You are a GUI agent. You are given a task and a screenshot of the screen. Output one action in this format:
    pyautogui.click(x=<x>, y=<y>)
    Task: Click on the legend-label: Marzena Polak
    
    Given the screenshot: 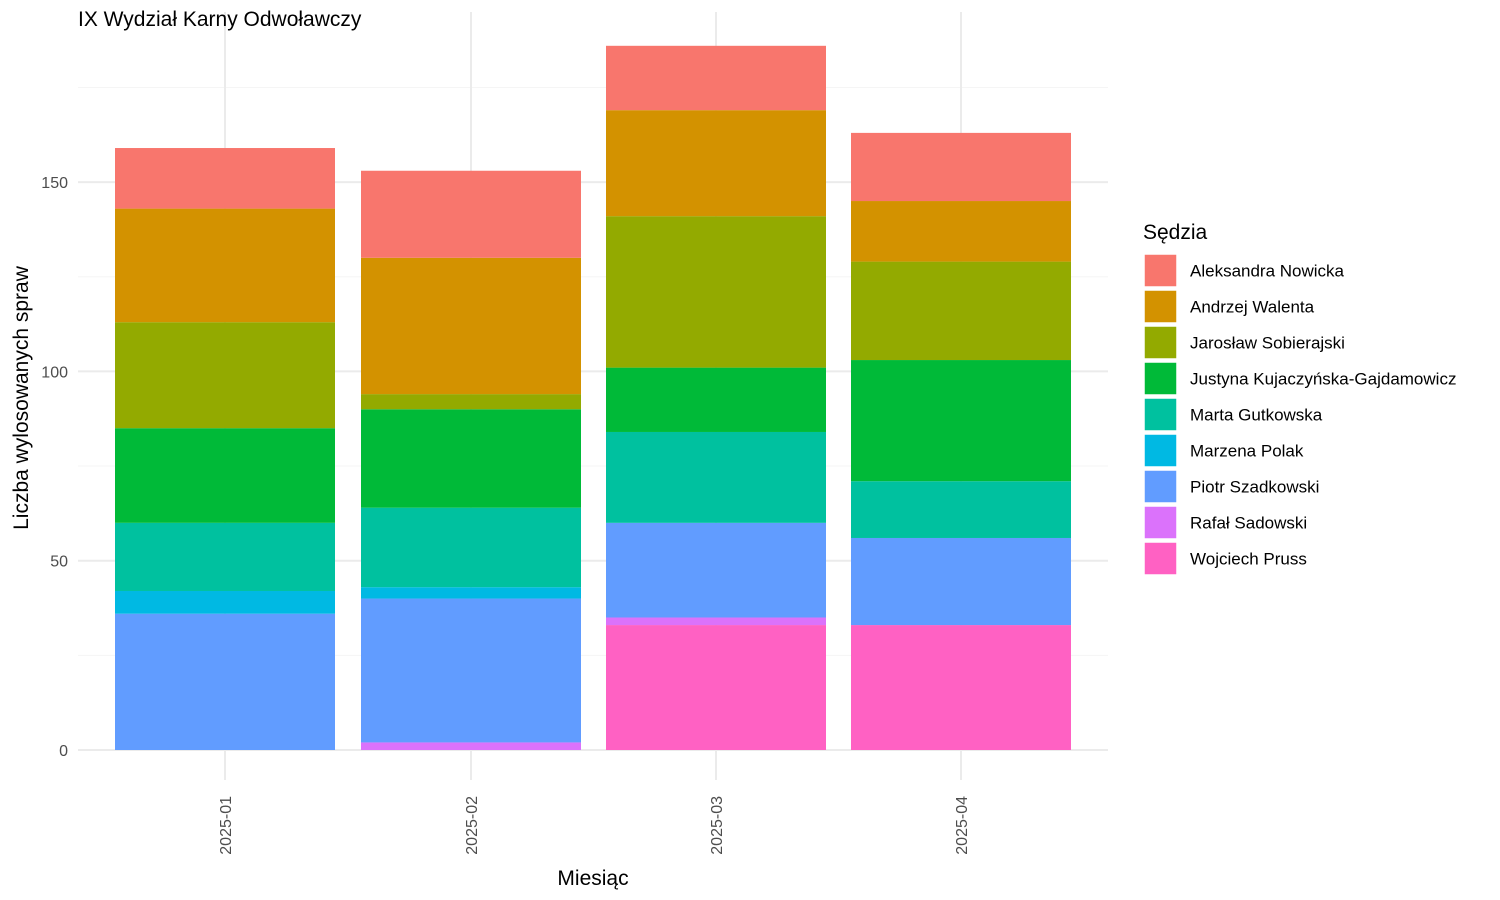 What is the action you would take?
    pyautogui.click(x=1247, y=451)
    